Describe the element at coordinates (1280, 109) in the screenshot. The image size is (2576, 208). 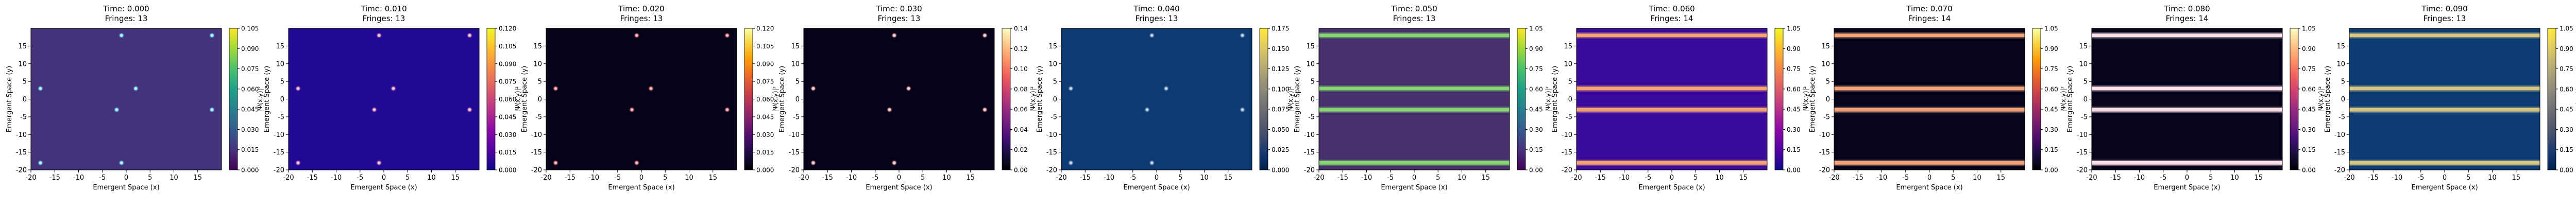
I see `colorbar-tick-label: 0.075` at that location.